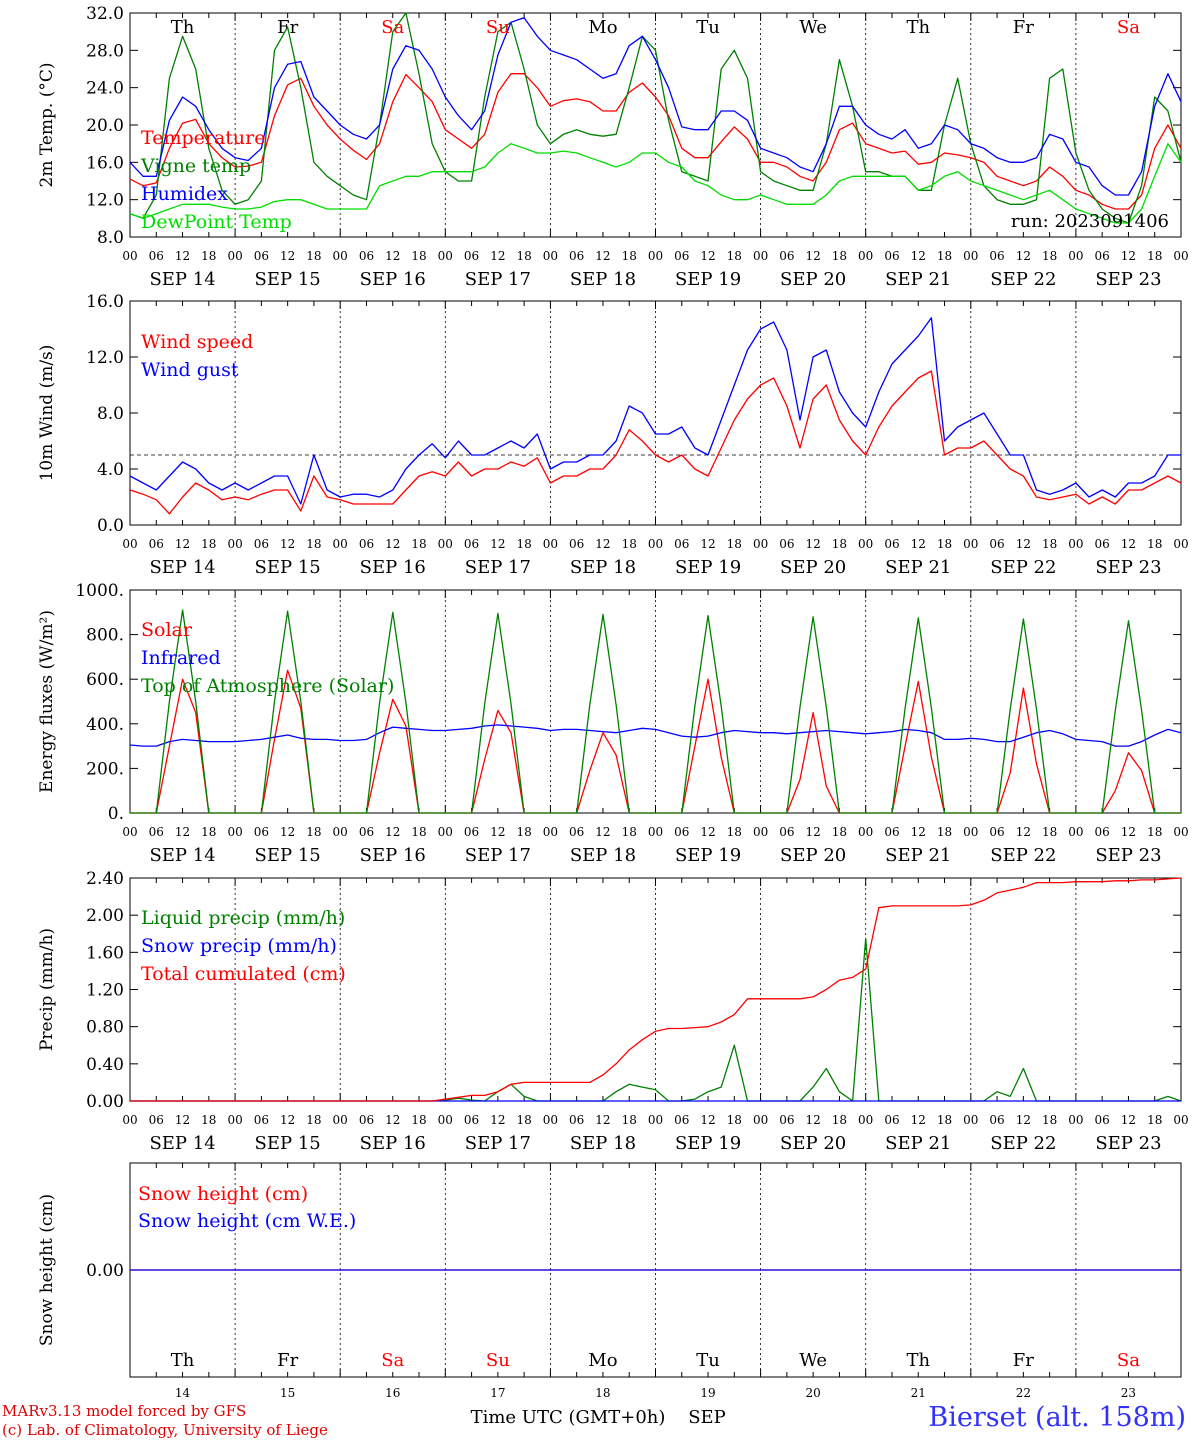 The image size is (1194, 1440). Describe the element at coordinates (1128, 1393) in the screenshot. I see `day-number-label: 23` at that location.